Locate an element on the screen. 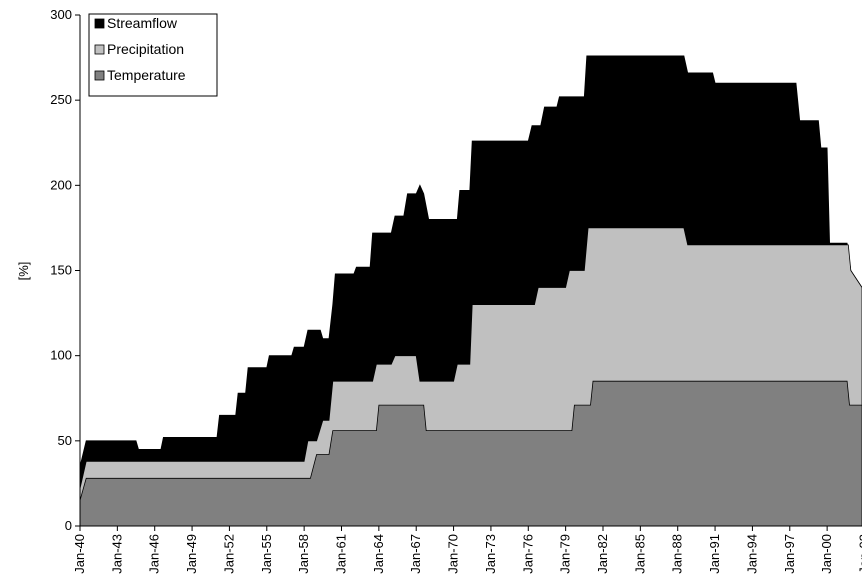 Image resolution: width=862 pixels, height=586 pixels. x-tick-label: Jan-88 is located at coordinates (677, 554).